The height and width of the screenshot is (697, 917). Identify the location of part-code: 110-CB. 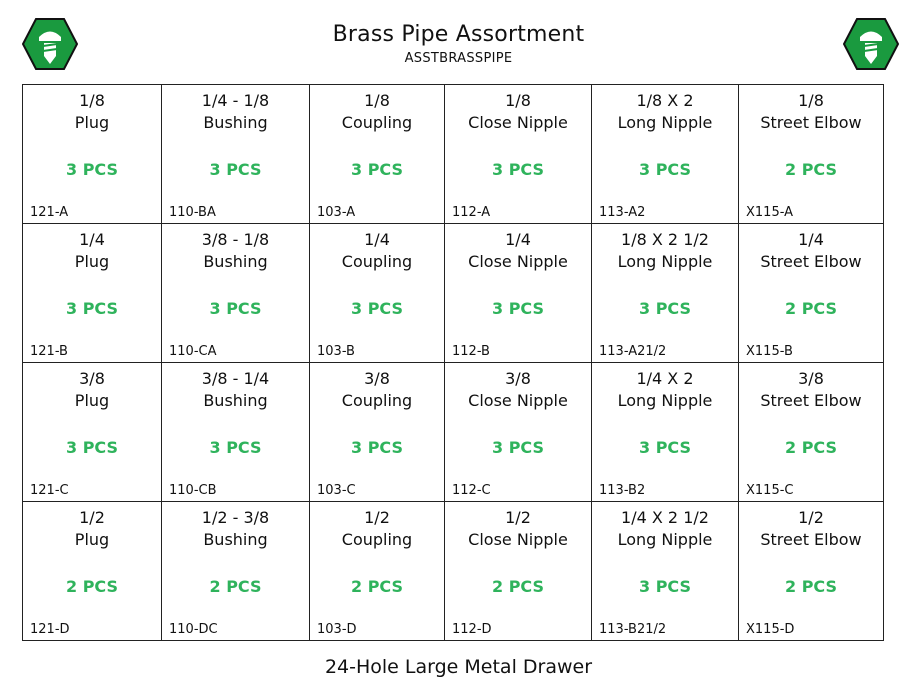
(193, 490).